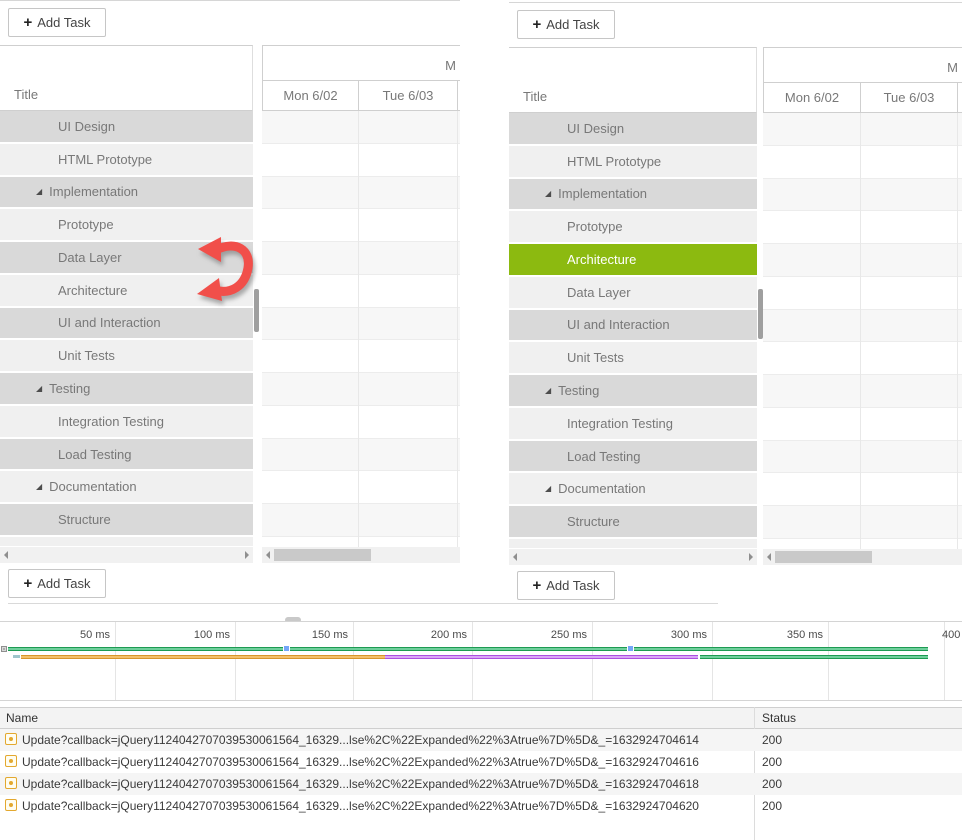  I want to click on task-row: ◢ Architecture, so click(633, 260).